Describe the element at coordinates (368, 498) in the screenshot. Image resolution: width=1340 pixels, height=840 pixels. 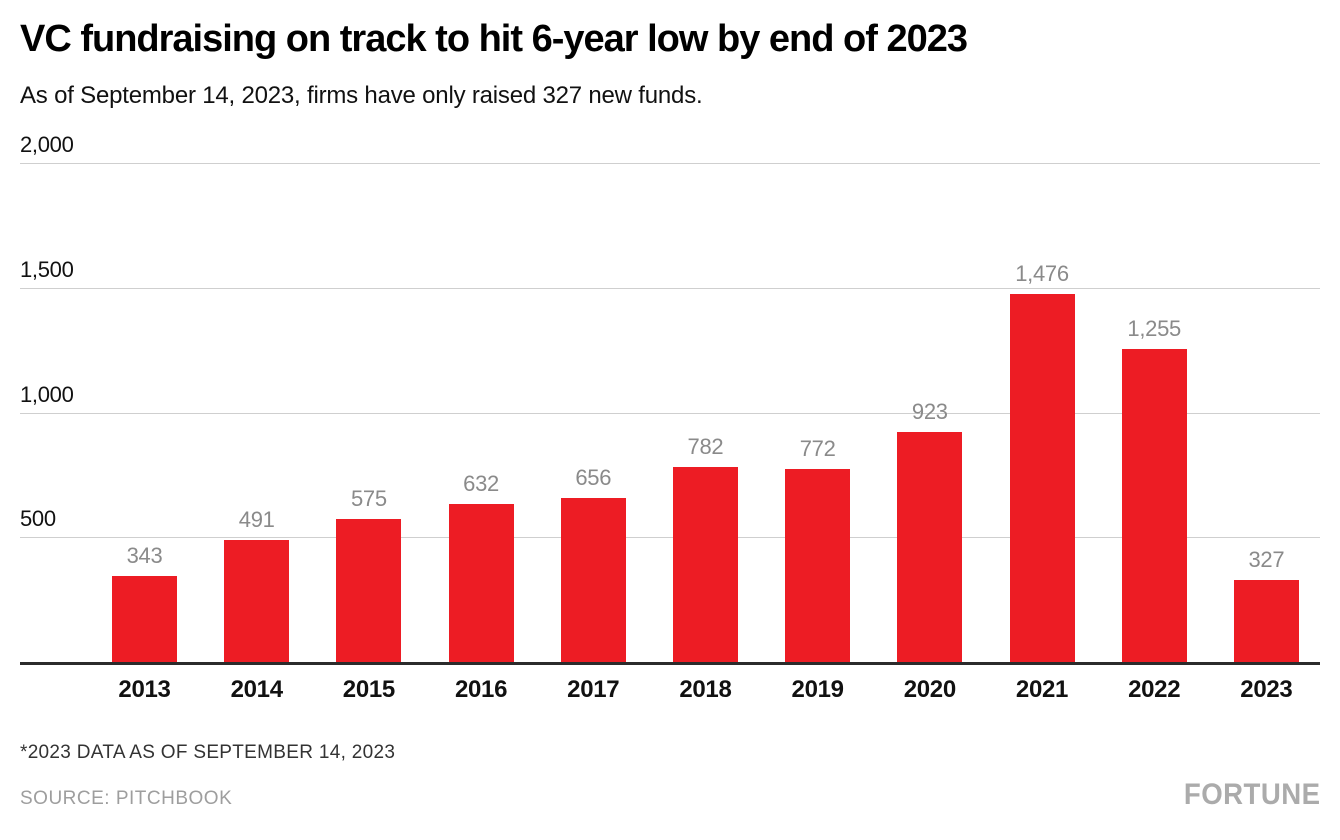
I see `bar-value-label: 575` at that location.